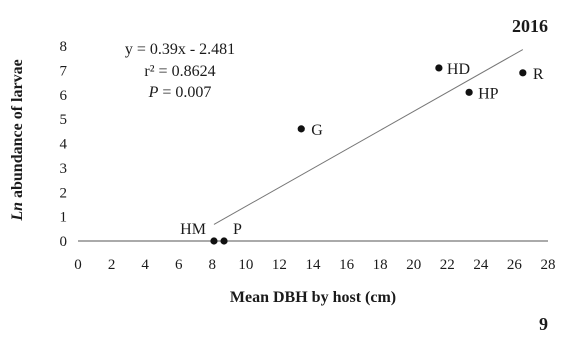 Image resolution: width=576 pixels, height=341 pixels. What do you see at coordinates (245, 265) in the screenshot?
I see `x-tick-label: 10` at bounding box center [245, 265].